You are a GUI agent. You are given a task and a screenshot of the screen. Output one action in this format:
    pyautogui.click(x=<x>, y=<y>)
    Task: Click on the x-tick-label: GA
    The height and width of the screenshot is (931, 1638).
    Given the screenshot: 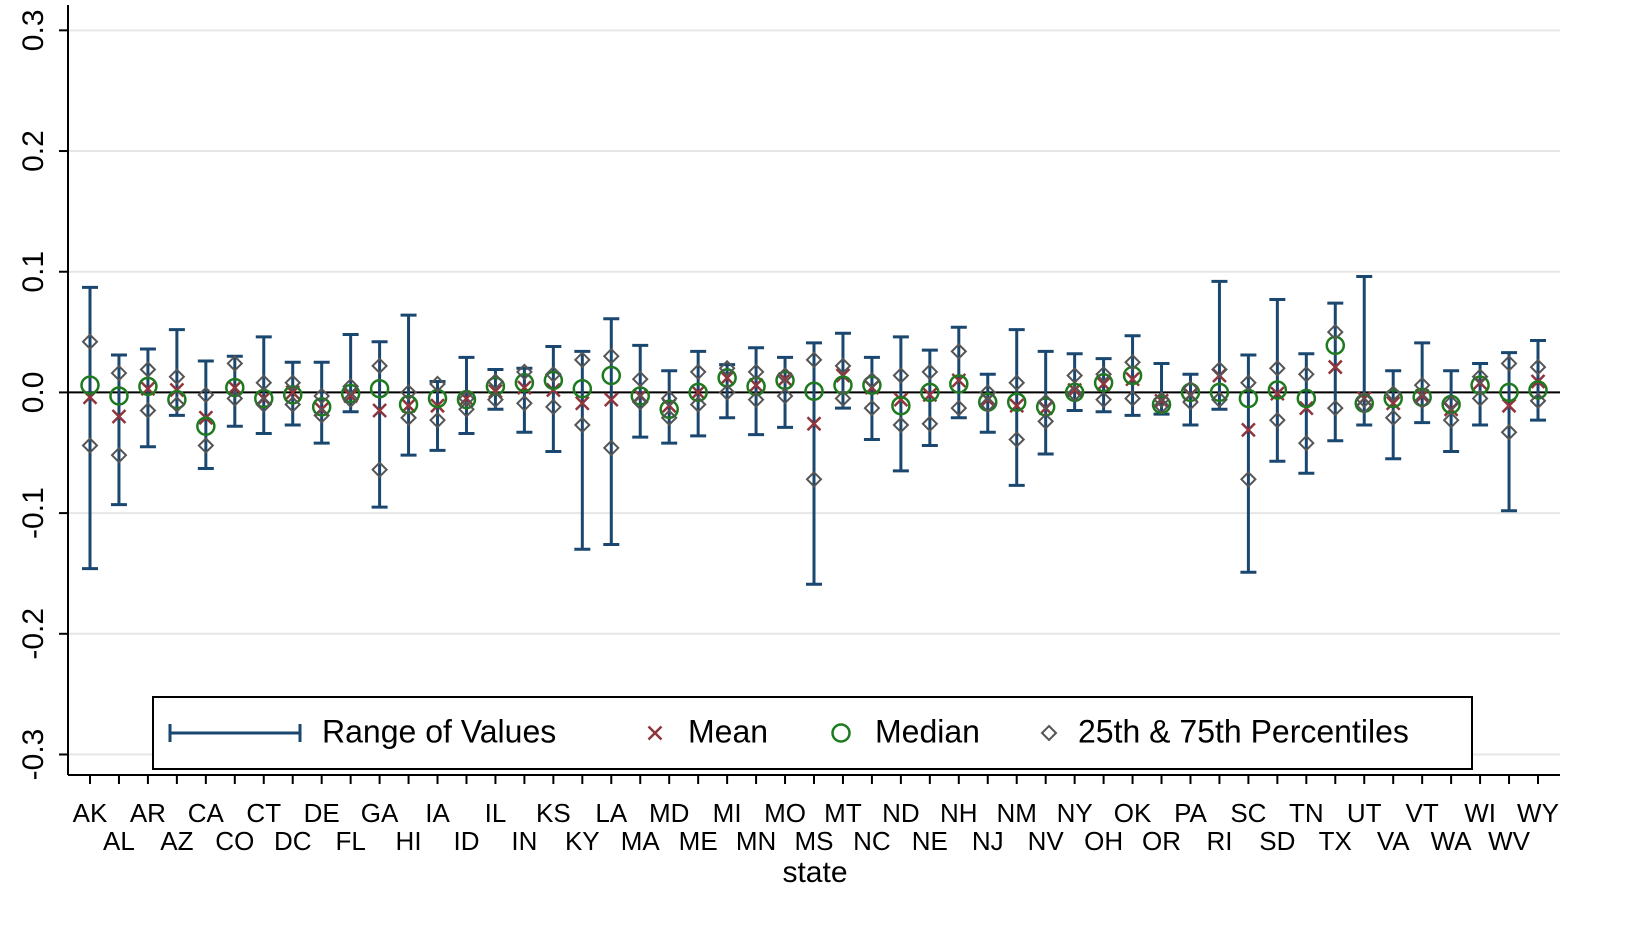 What is the action you would take?
    pyautogui.click(x=380, y=813)
    